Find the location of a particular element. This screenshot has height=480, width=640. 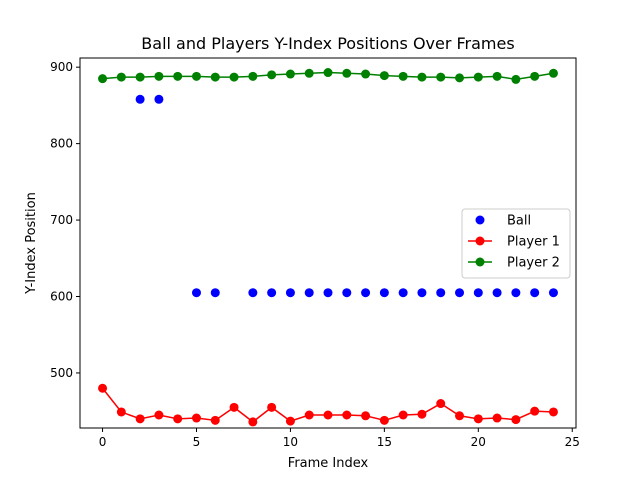

y-tick-label: 800 is located at coordinates (61, 144).